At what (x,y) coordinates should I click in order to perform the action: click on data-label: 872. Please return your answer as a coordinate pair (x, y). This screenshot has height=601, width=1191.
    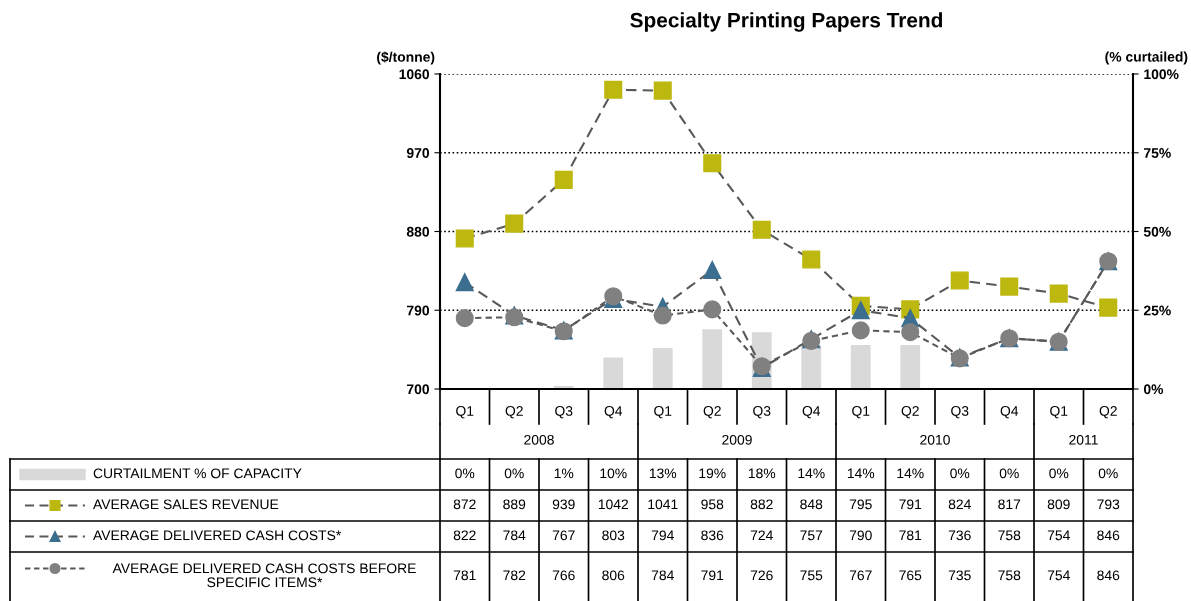
    Looking at the image, I should click on (464, 504).